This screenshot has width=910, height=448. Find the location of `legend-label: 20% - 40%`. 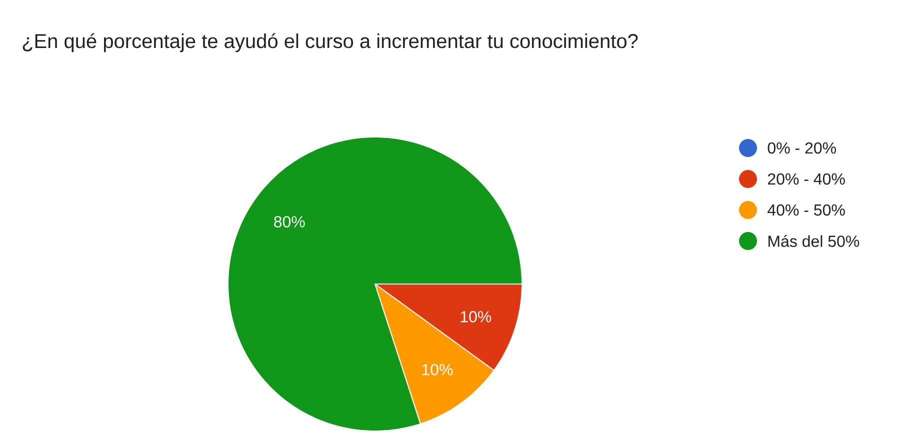

legend-label: 20% - 40% is located at coordinates (806, 179).